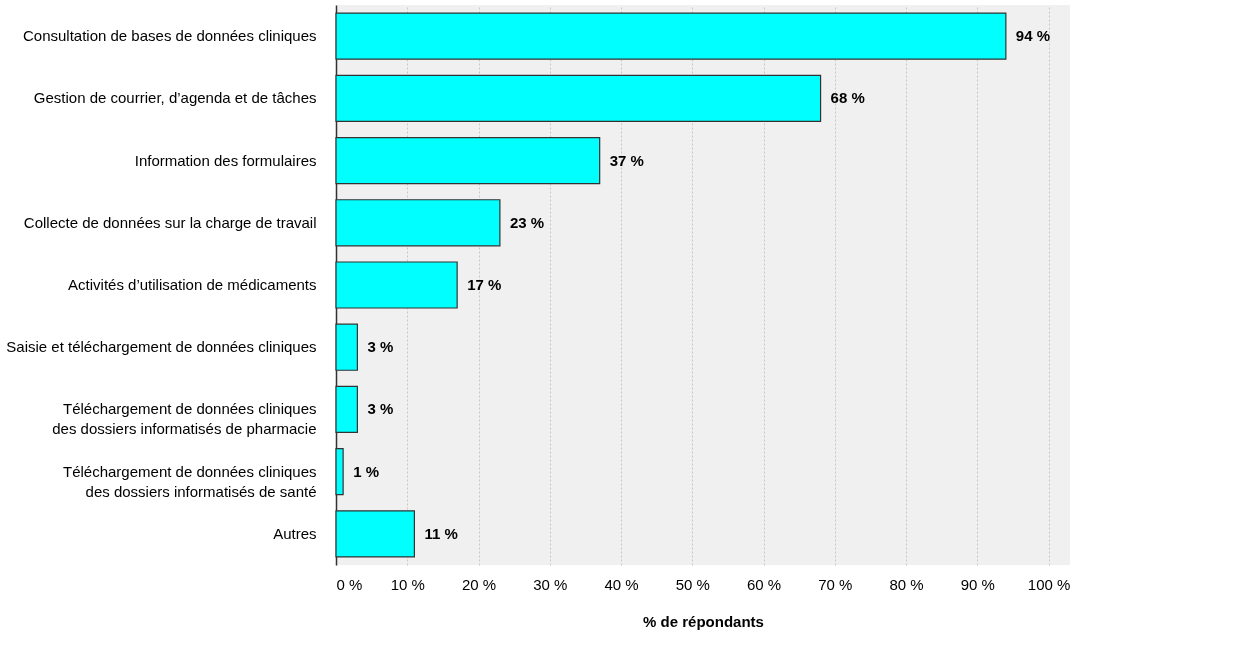 The height and width of the screenshot is (663, 1236). Describe the element at coordinates (190, 481) in the screenshot. I see `y-tick-label: Téléchargement de données cliniques des dossiers informatisés de santé` at that location.